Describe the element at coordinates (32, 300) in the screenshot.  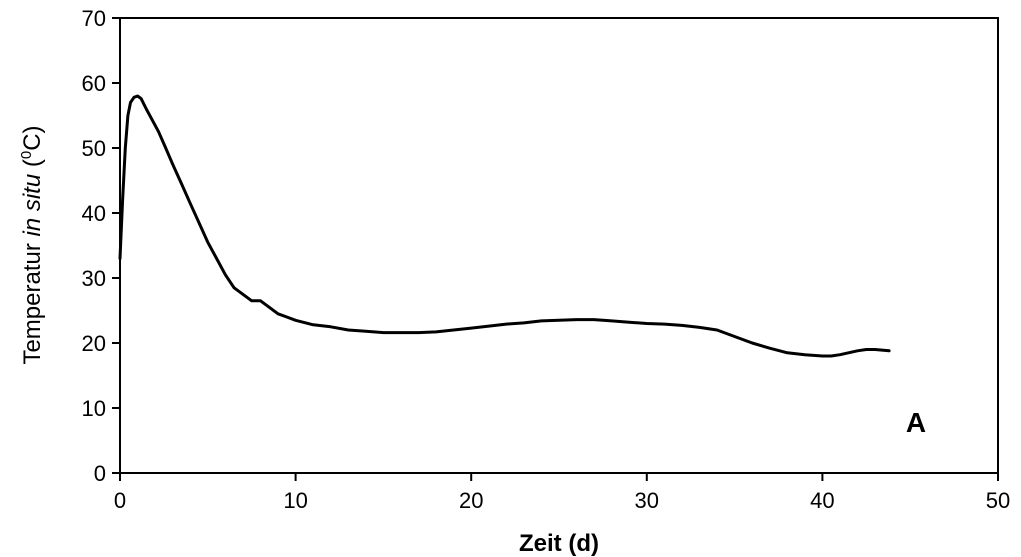
I see `y-axis-title-prefix: Temperatur` at that location.